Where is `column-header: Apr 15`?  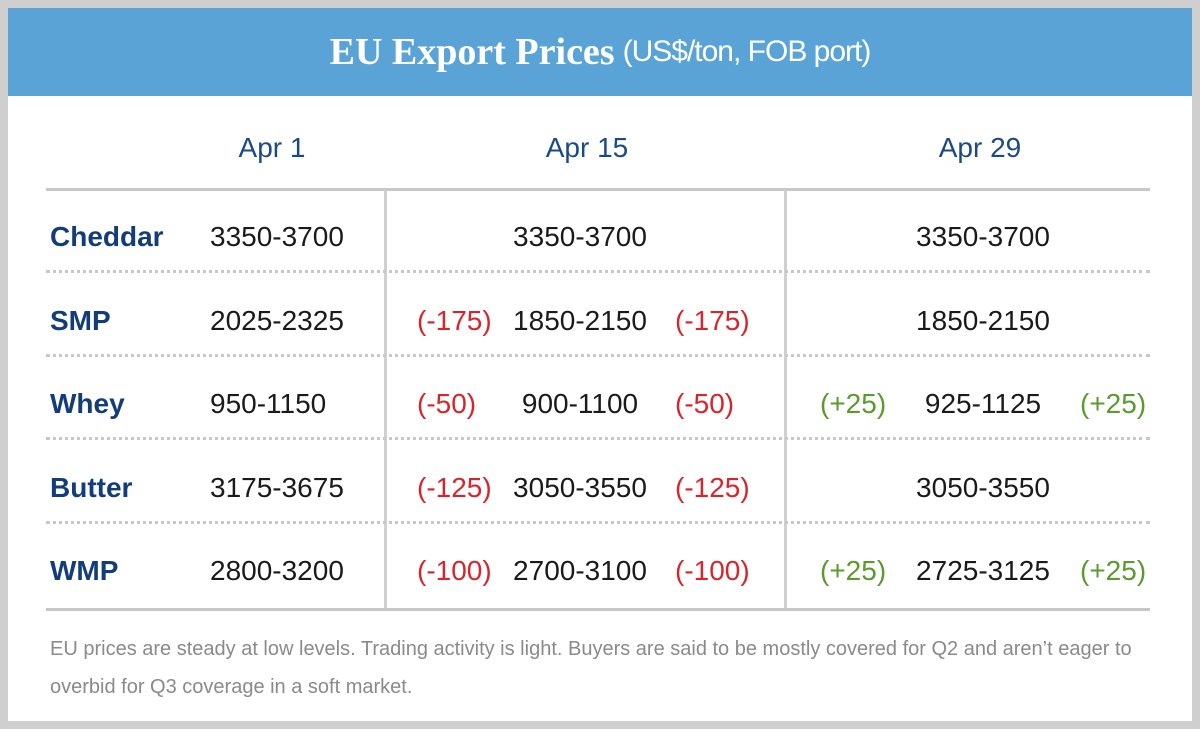 column-header: Apr 15 is located at coordinates (587, 147).